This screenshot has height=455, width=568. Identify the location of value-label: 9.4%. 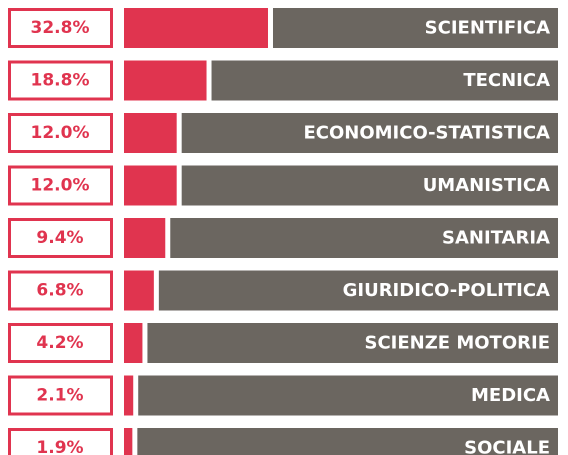
(59, 238).